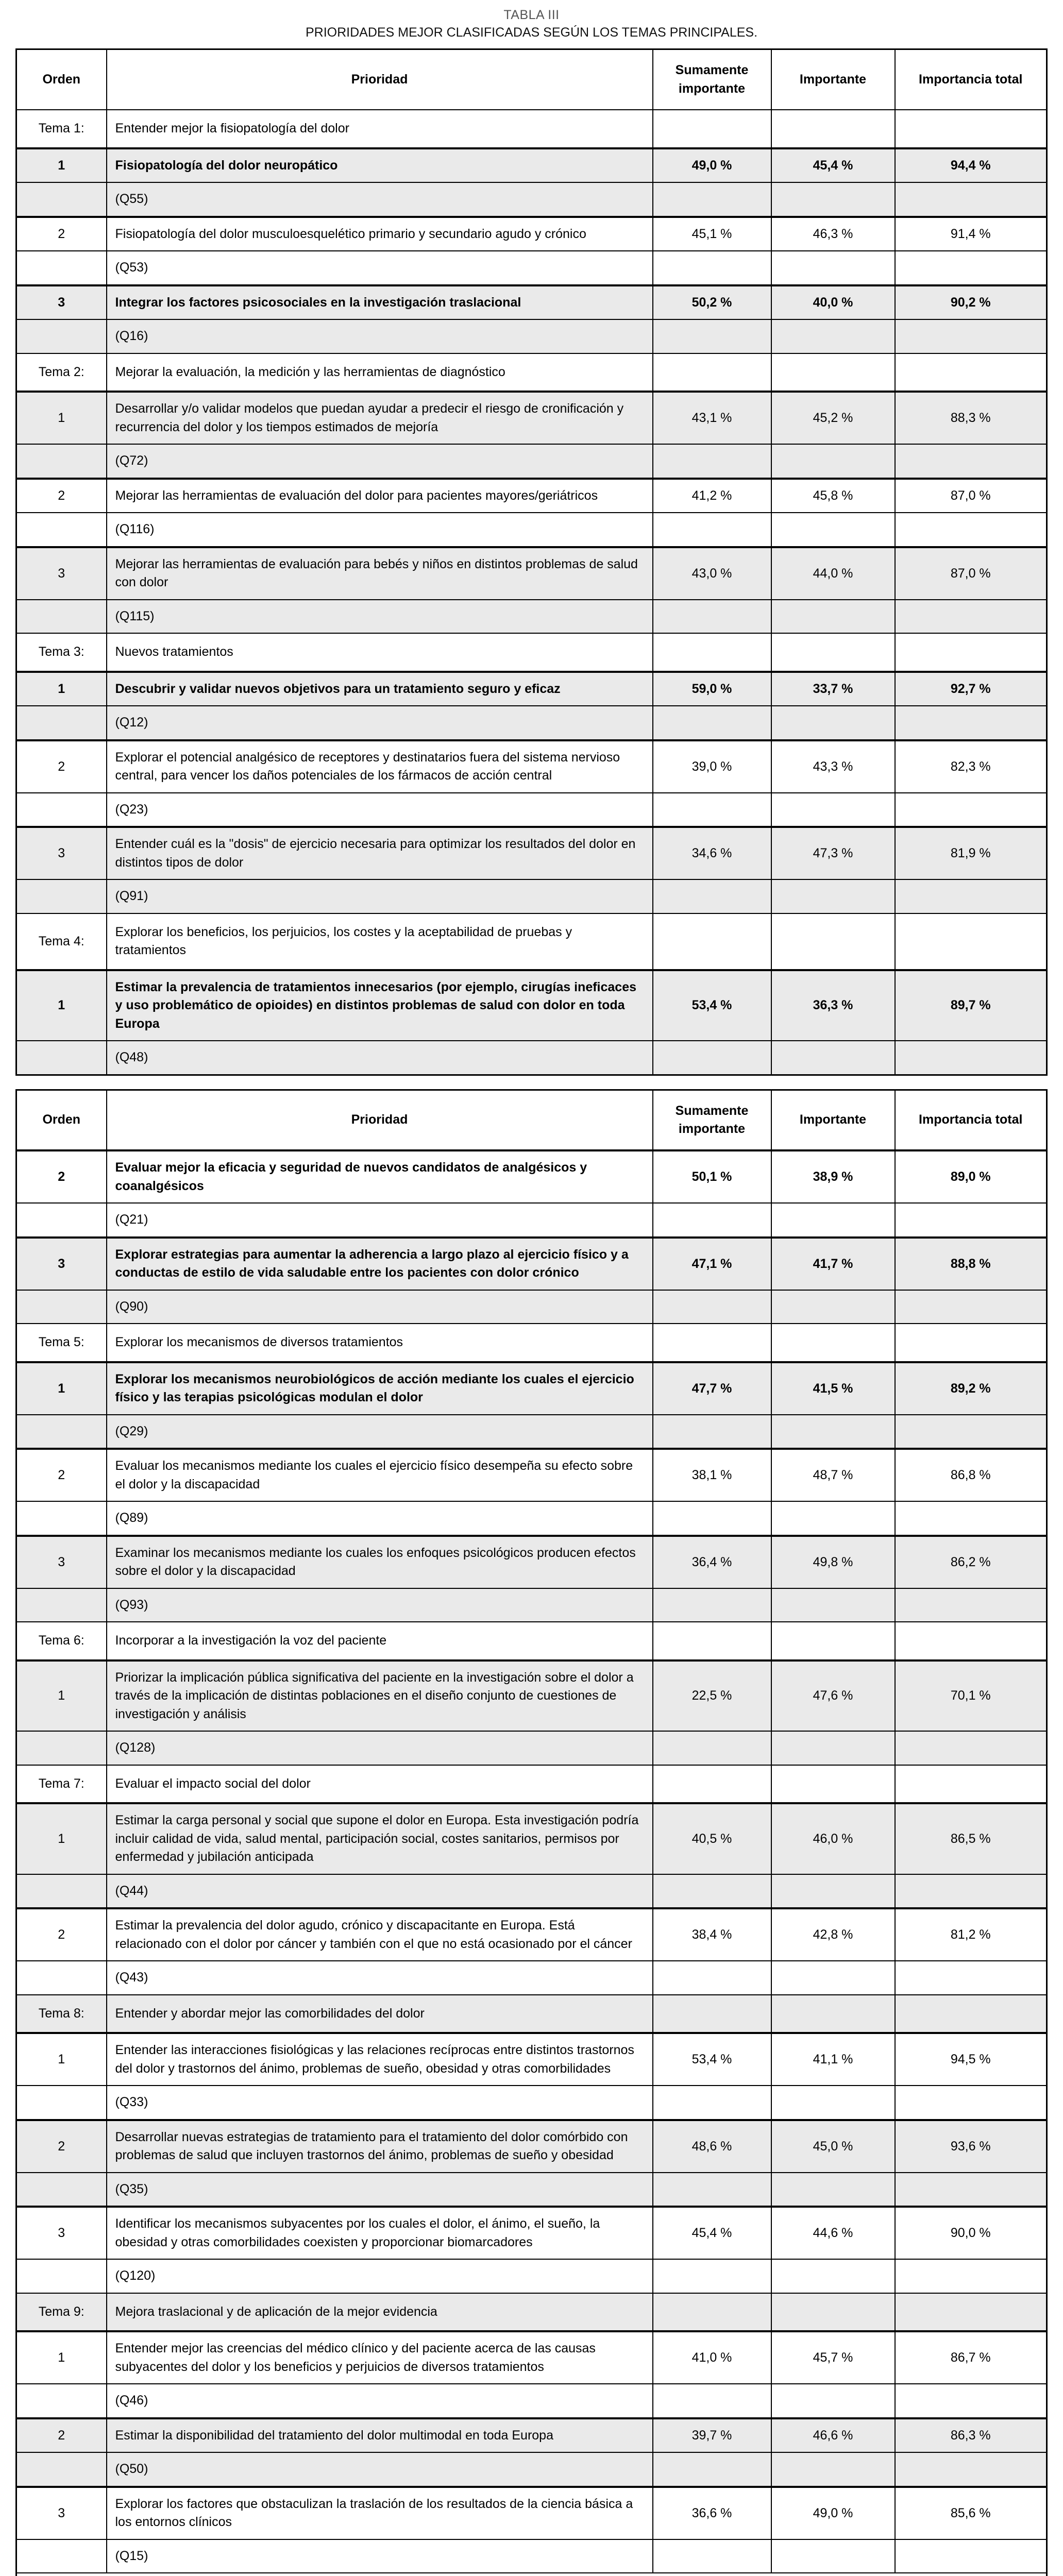  I want to click on value-importancia-total: 85,6 %, so click(971, 2512).